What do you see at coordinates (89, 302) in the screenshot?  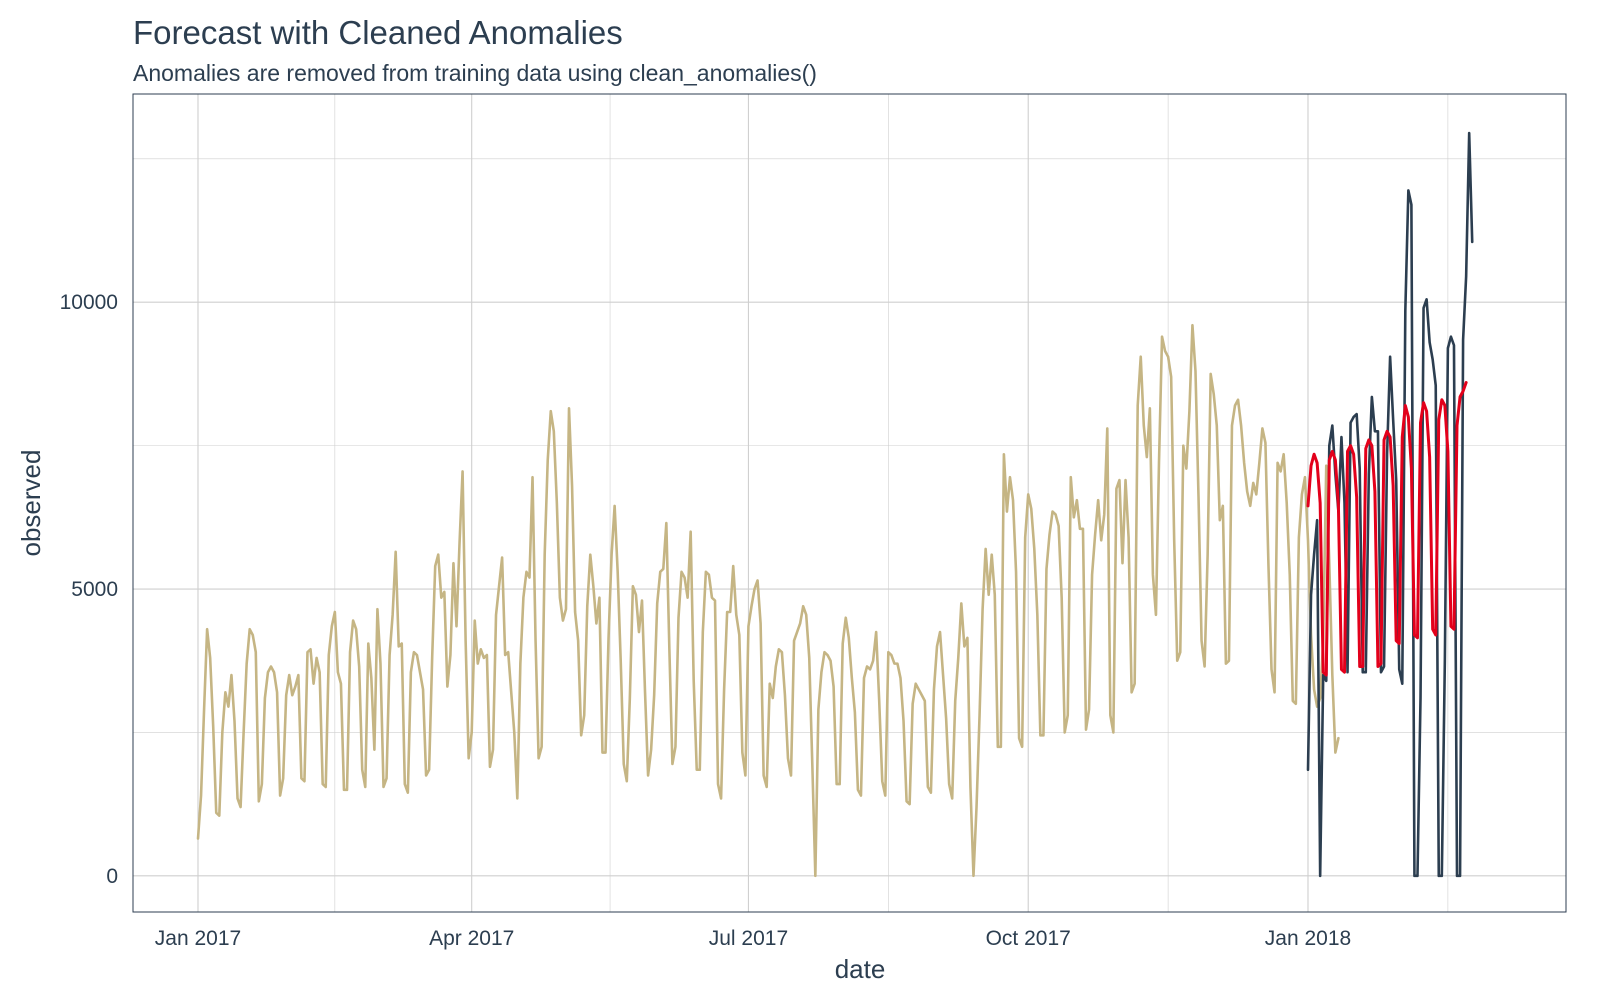 I see `y-tick-label: 10000` at bounding box center [89, 302].